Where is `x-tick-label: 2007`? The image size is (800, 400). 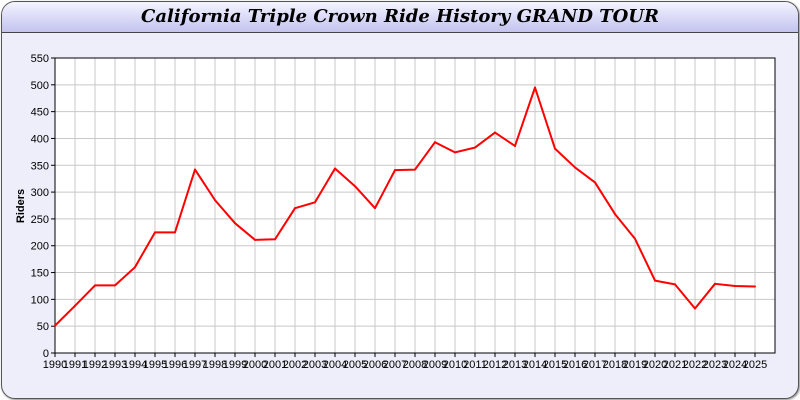
x-tick-label: 2007 is located at coordinates (395, 365).